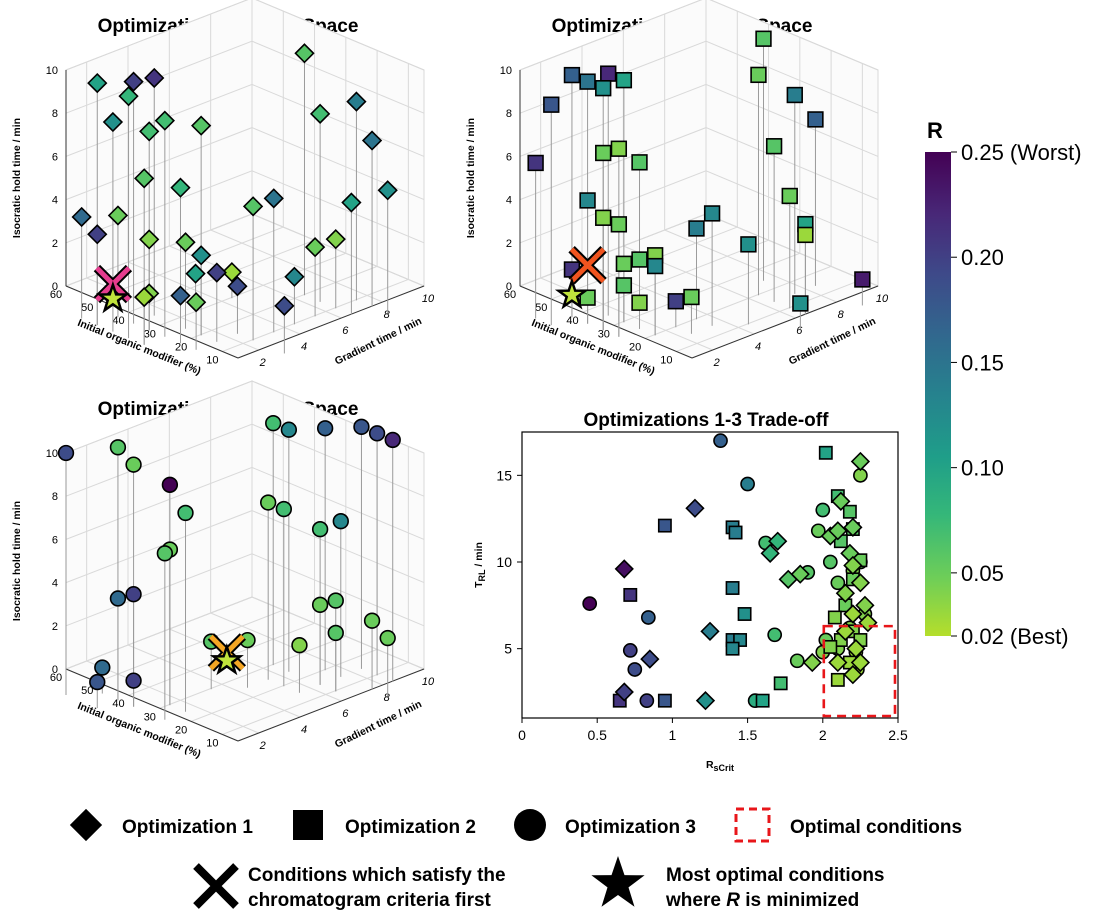 Image resolution: width=1099 pixels, height=914 pixels. What do you see at coordinates (216, 886) in the screenshot?
I see `cross-strokes` at bounding box center [216, 886].